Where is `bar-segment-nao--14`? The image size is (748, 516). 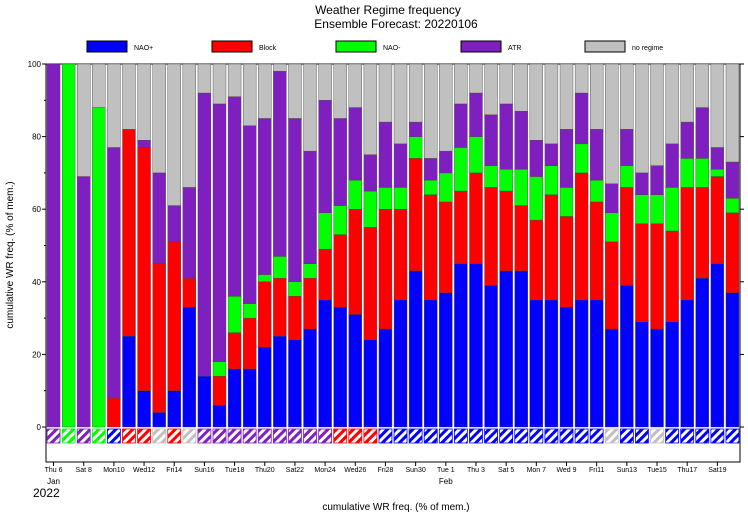 bar-segment-nao--14 is located at coordinates (265, 278).